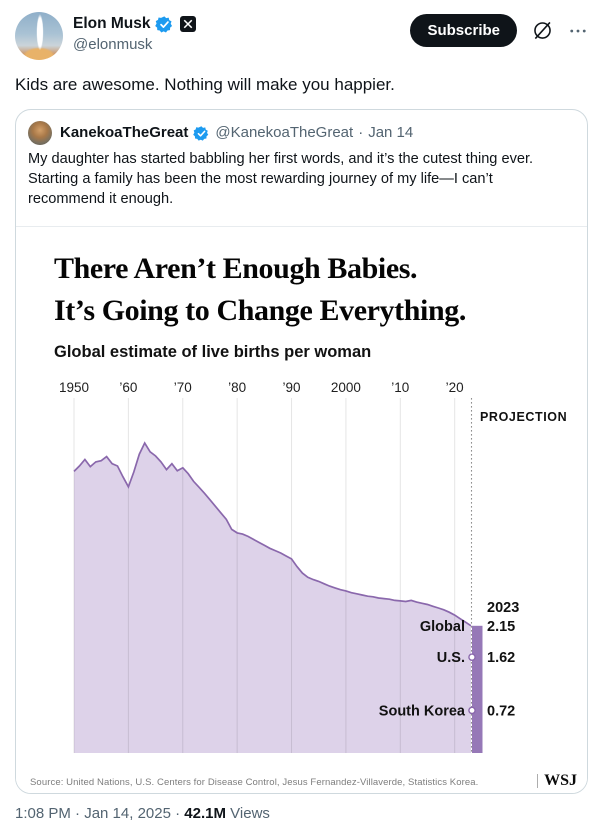 This screenshot has width=603, height=825. Describe the element at coordinates (250, 813) in the screenshot. I see `views-label: Views` at that location.